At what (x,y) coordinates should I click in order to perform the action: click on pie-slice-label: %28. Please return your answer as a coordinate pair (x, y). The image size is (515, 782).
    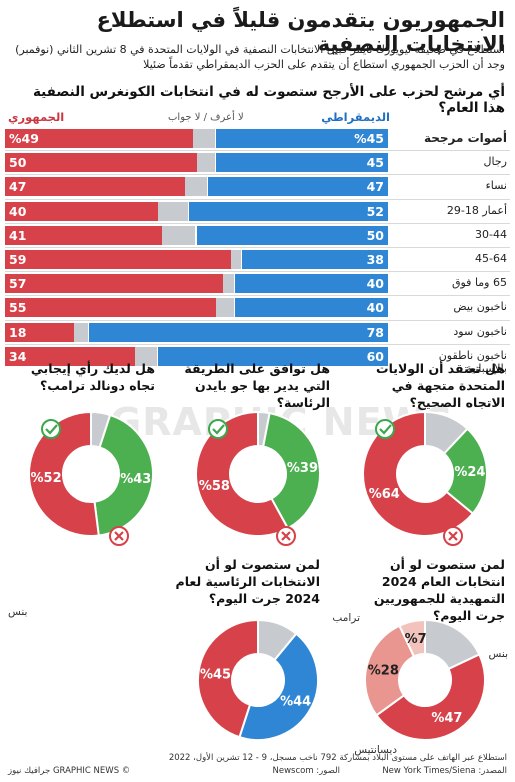
    Looking at the image, I should click on (383, 670).